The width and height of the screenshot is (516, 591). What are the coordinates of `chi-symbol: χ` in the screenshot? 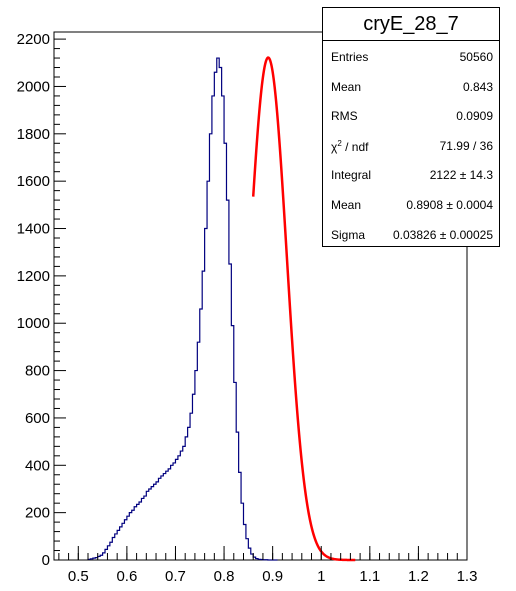 It's located at (334, 146).